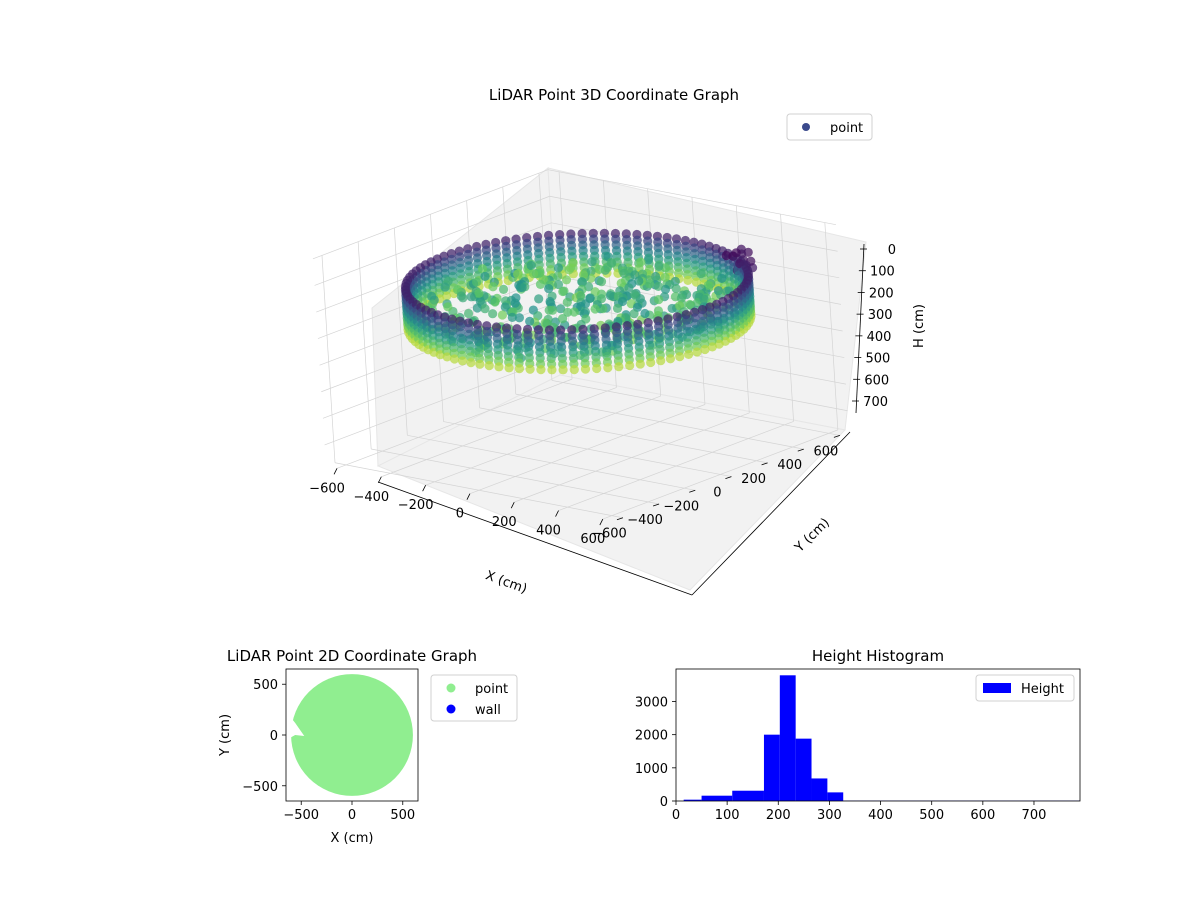 The image size is (1200, 900). What do you see at coordinates (880, 815) in the screenshot?
I see `x-tick-label-histogram: 400` at bounding box center [880, 815].